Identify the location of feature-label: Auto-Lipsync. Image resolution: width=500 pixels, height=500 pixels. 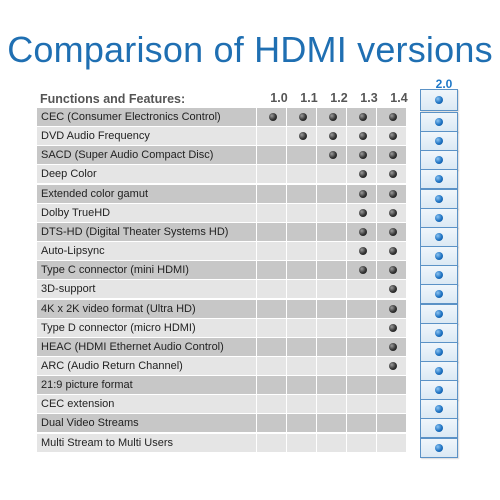
(147, 251).